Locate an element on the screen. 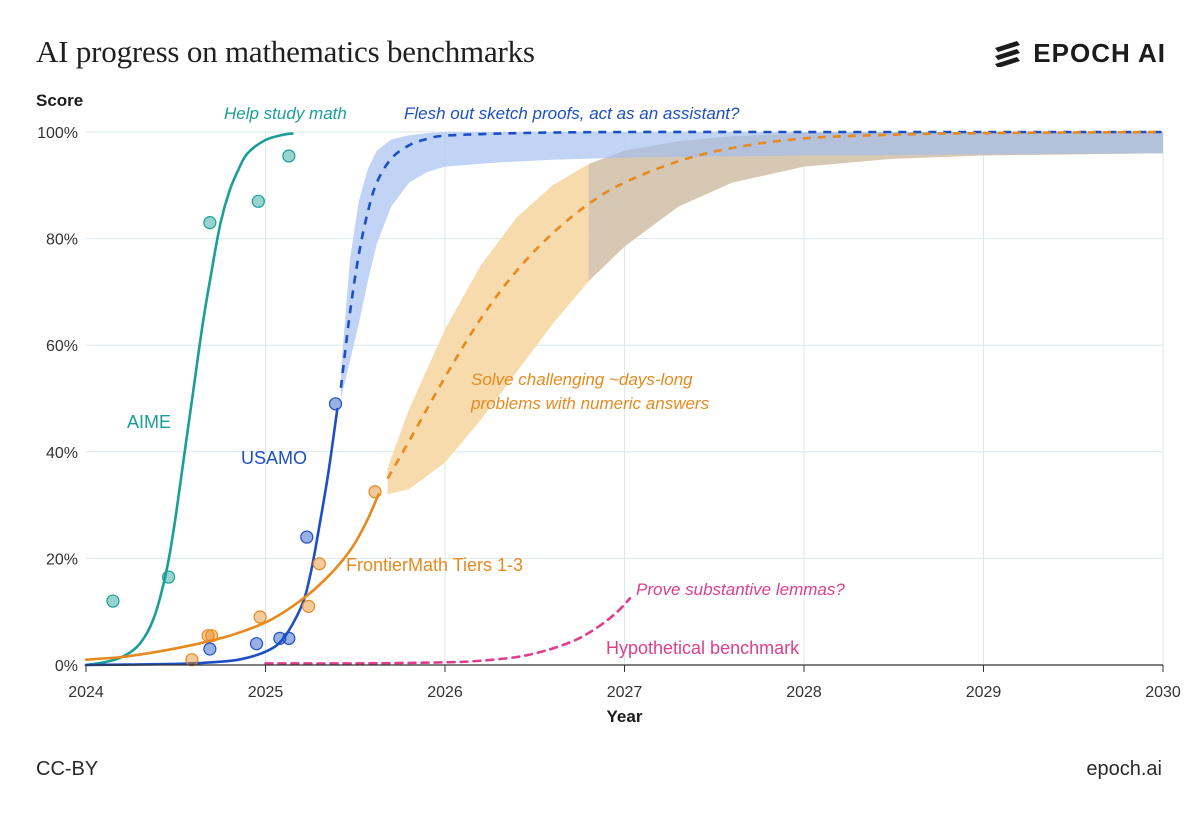  x-tick-label: 2030 is located at coordinates (1163, 692).